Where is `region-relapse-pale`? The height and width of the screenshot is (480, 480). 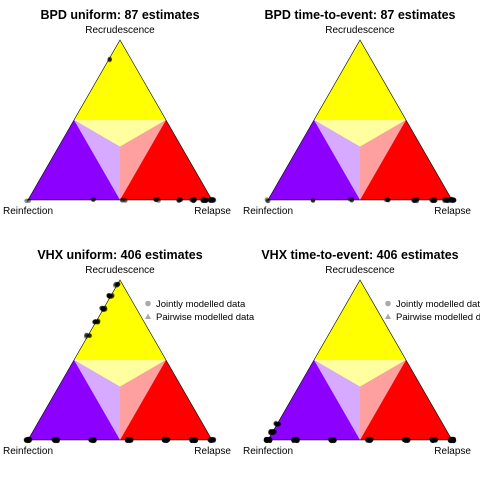
region-relapse-pale is located at coordinates (143, 160).